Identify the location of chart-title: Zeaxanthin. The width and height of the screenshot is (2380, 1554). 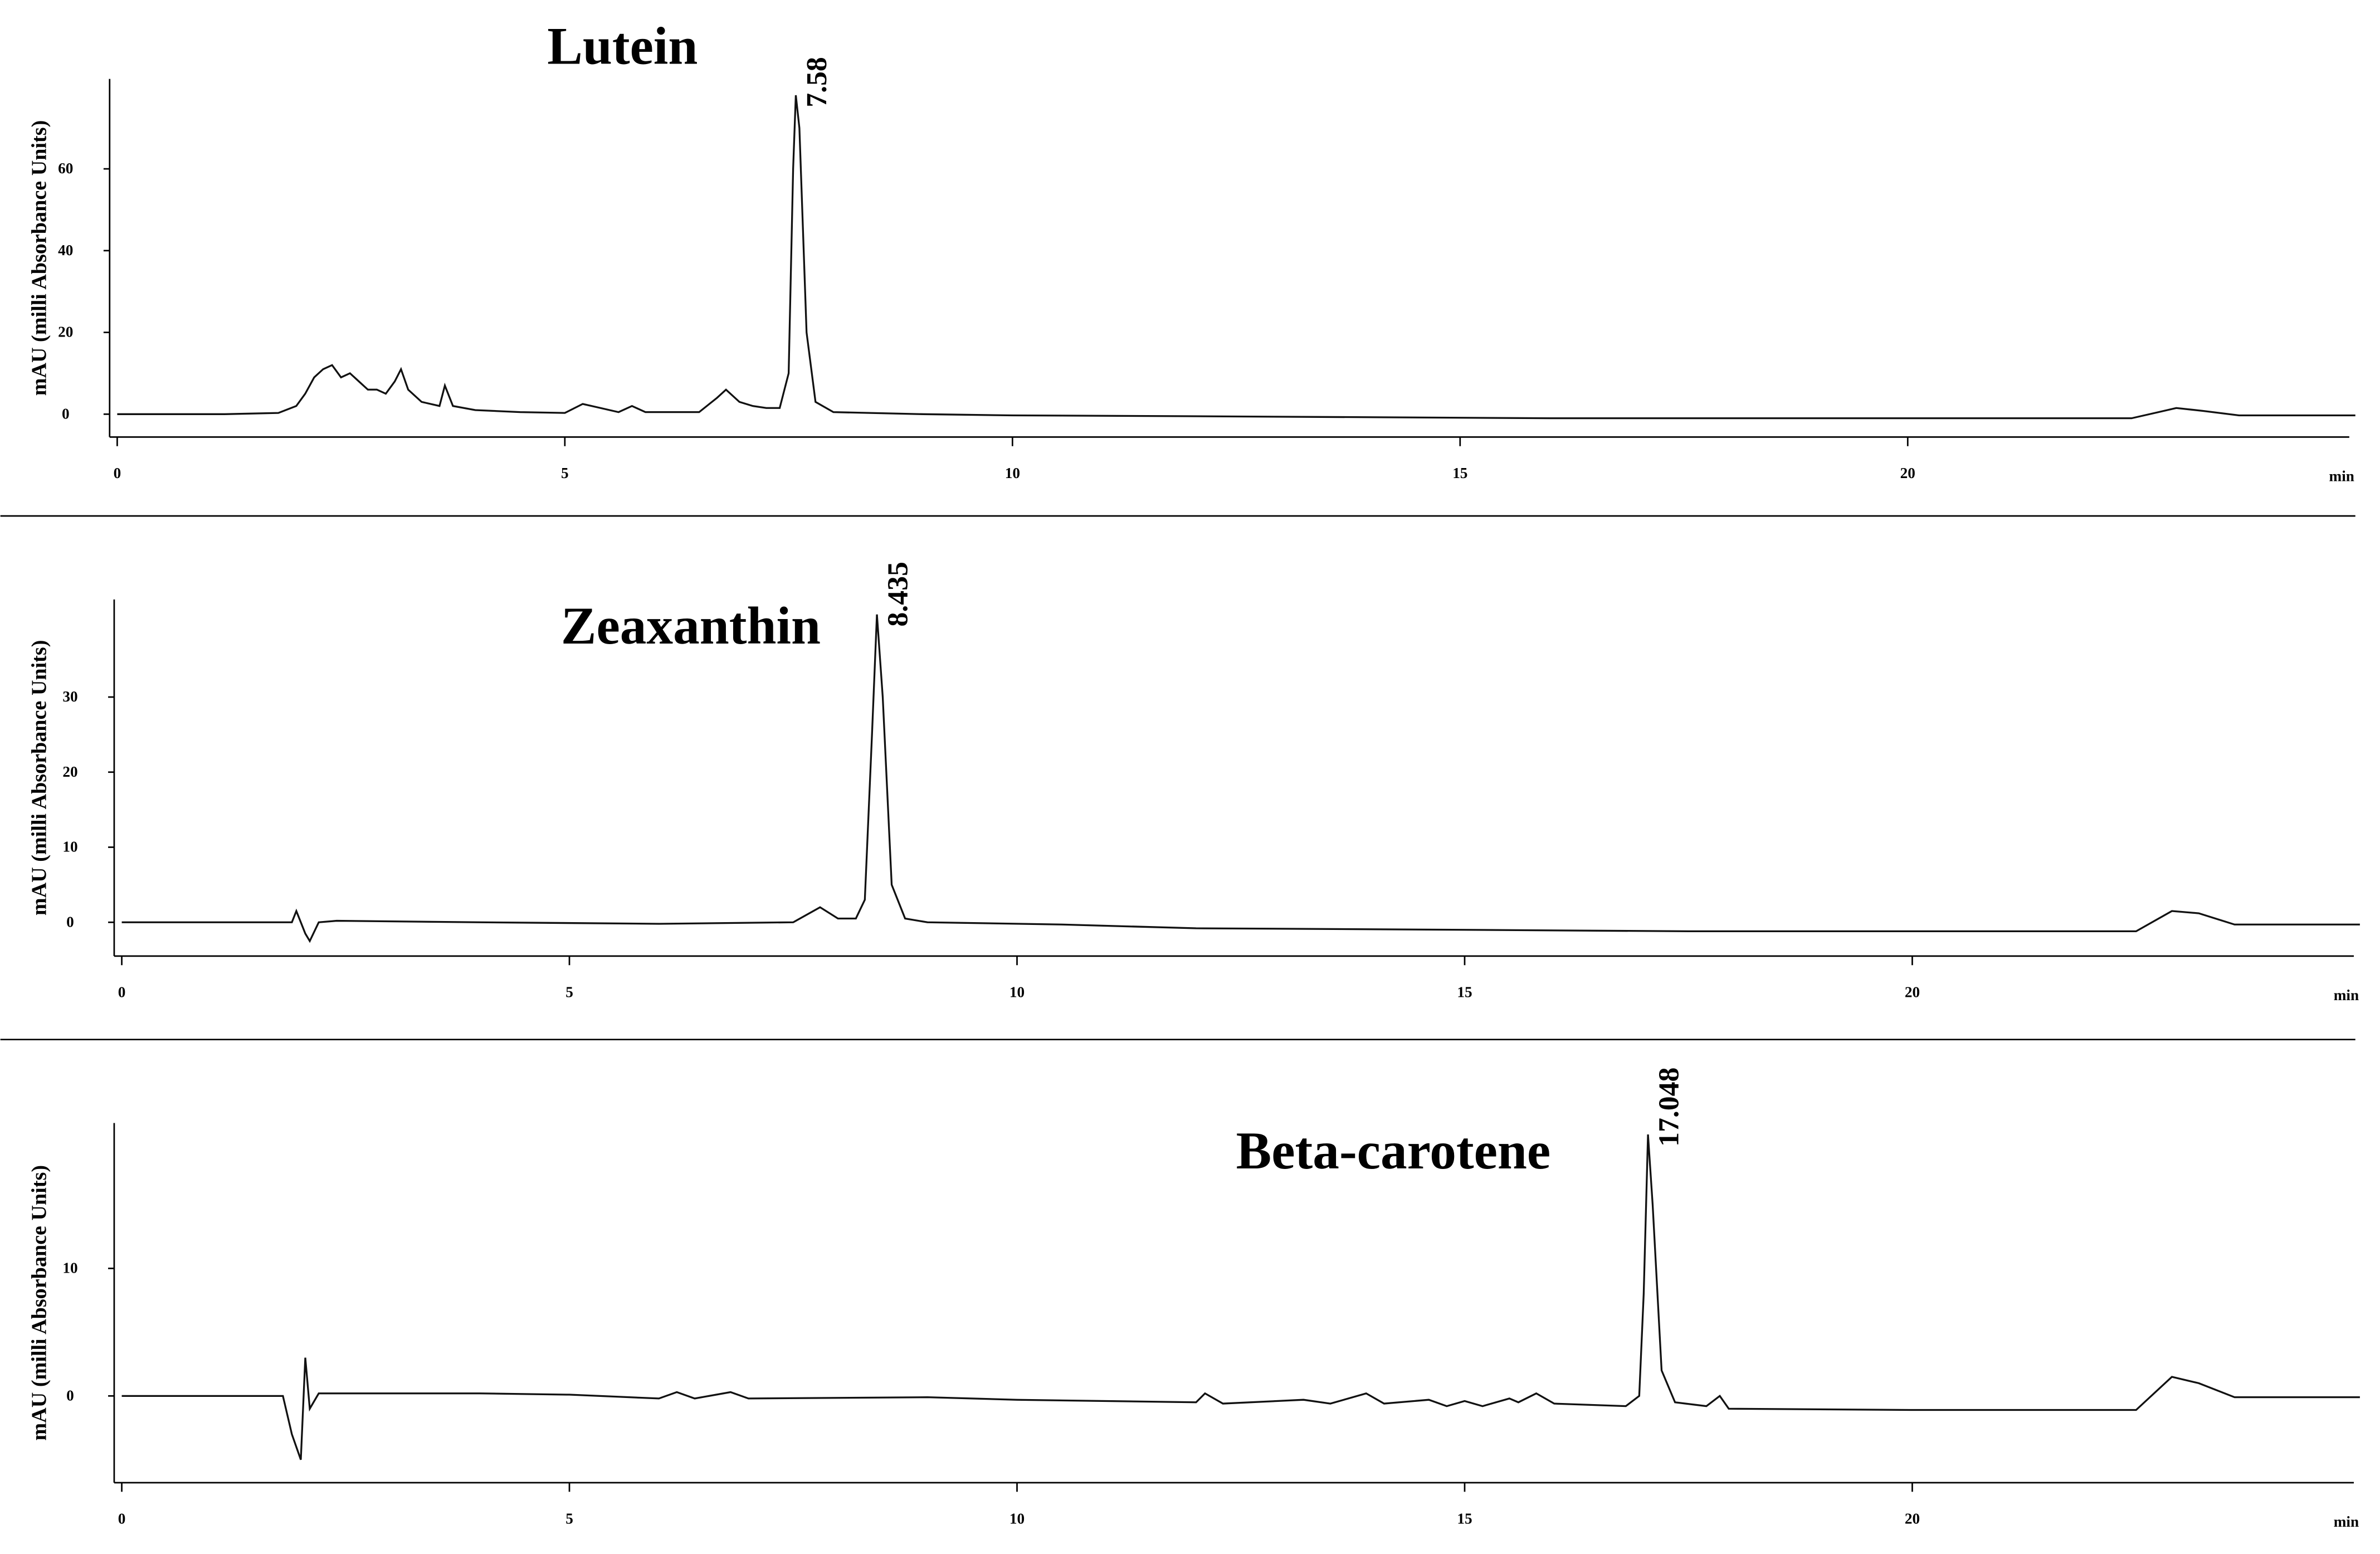
(691, 625).